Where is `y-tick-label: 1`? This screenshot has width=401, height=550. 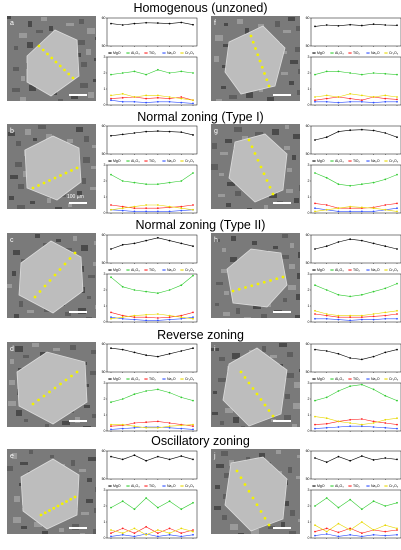
y-tick-label: 1 is located at coordinates (309, 306).